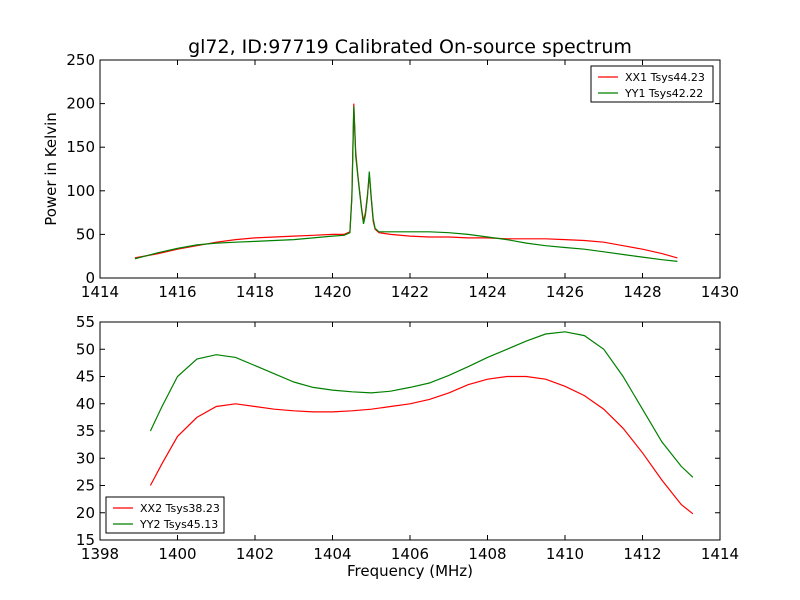  I want to click on x-tick-label: 1410, so click(565, 554).